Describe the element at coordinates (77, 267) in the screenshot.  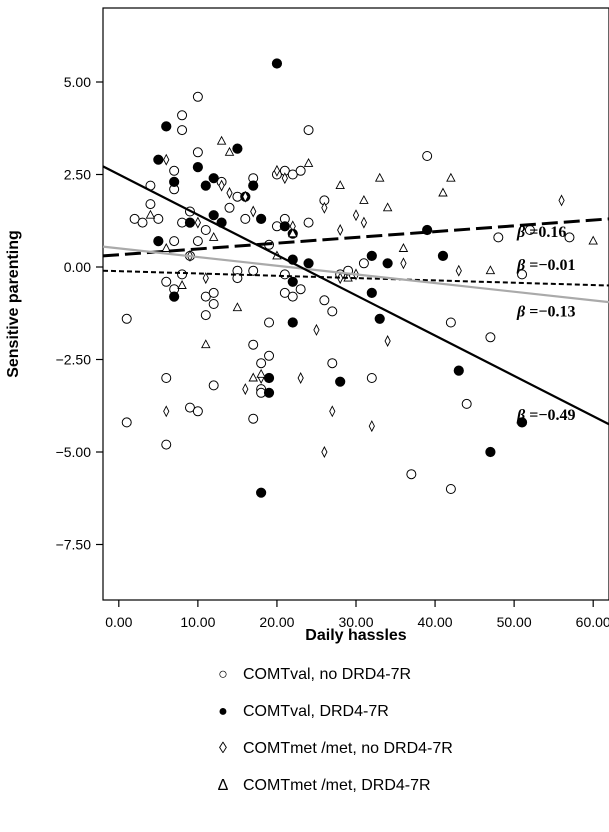
I see `y-tick-label: 0.00` at that location.